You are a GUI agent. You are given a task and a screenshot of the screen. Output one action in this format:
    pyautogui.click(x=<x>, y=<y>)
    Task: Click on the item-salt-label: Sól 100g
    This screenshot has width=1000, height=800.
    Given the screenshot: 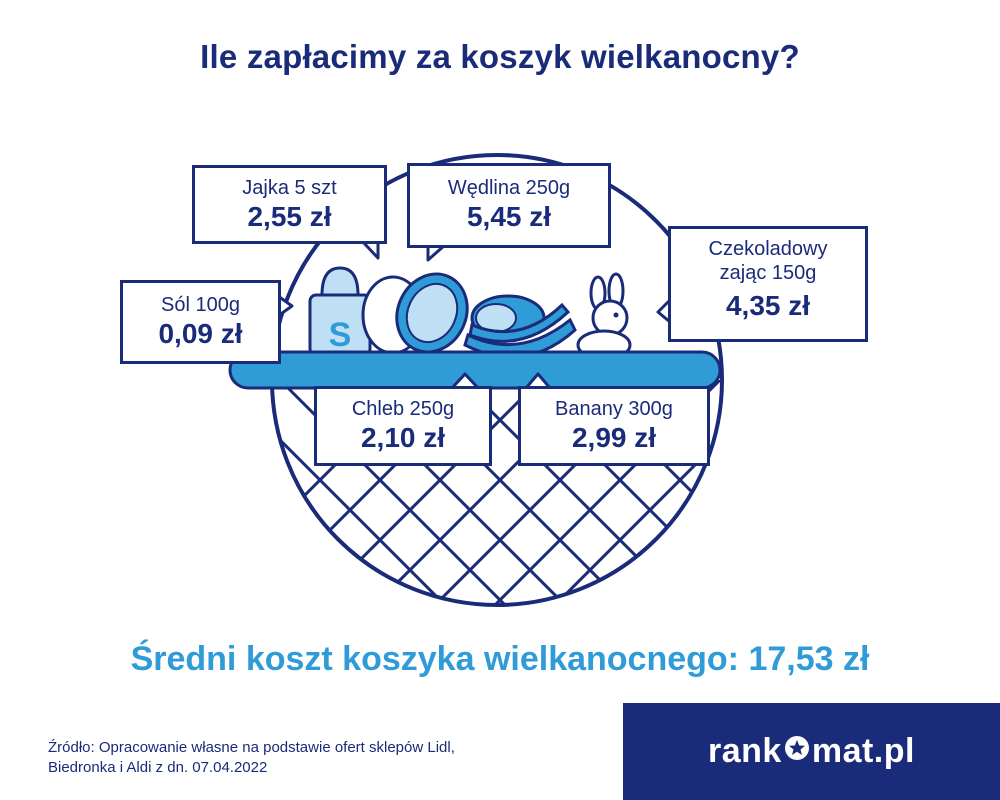 What is the action you would take?
    pyautogui.click(x=200, y=305)
    